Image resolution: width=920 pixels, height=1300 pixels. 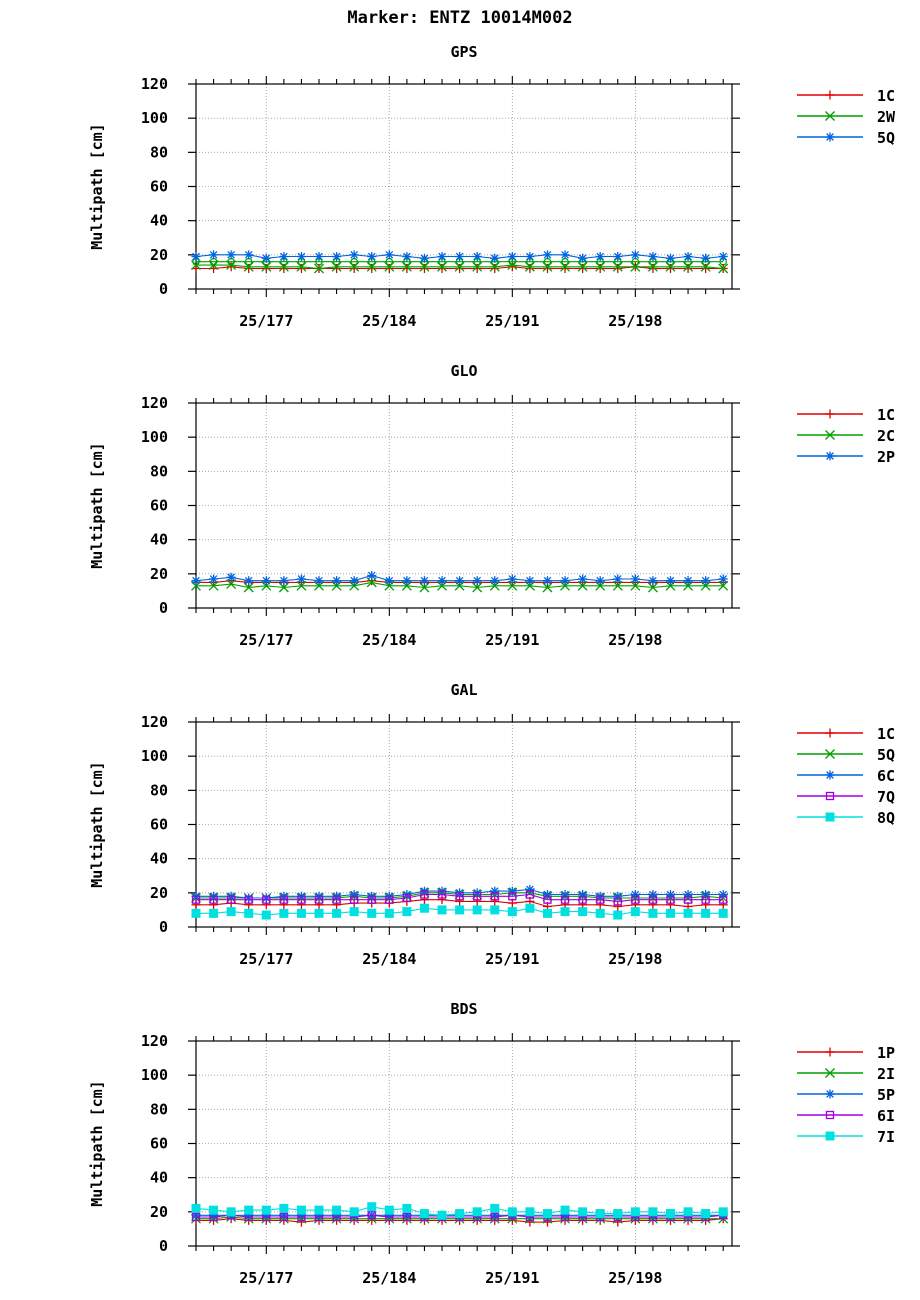 What do you see at coordinates (830, 775) in the screenshot?
I see `legend-marker-6C` at bounding box center [830, 775].